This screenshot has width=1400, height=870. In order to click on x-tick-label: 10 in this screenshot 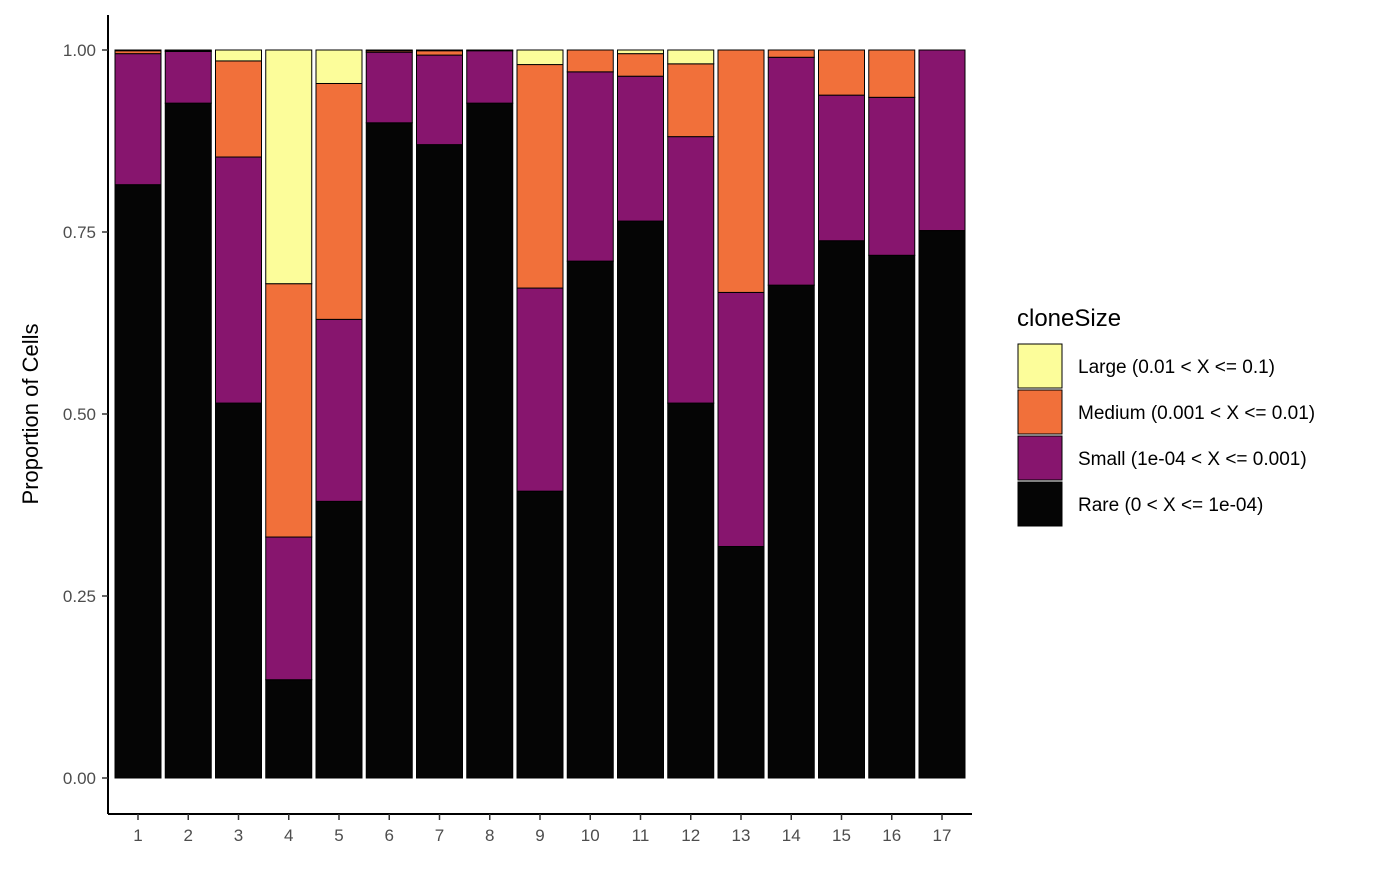, I will do `click(590, 835)`.